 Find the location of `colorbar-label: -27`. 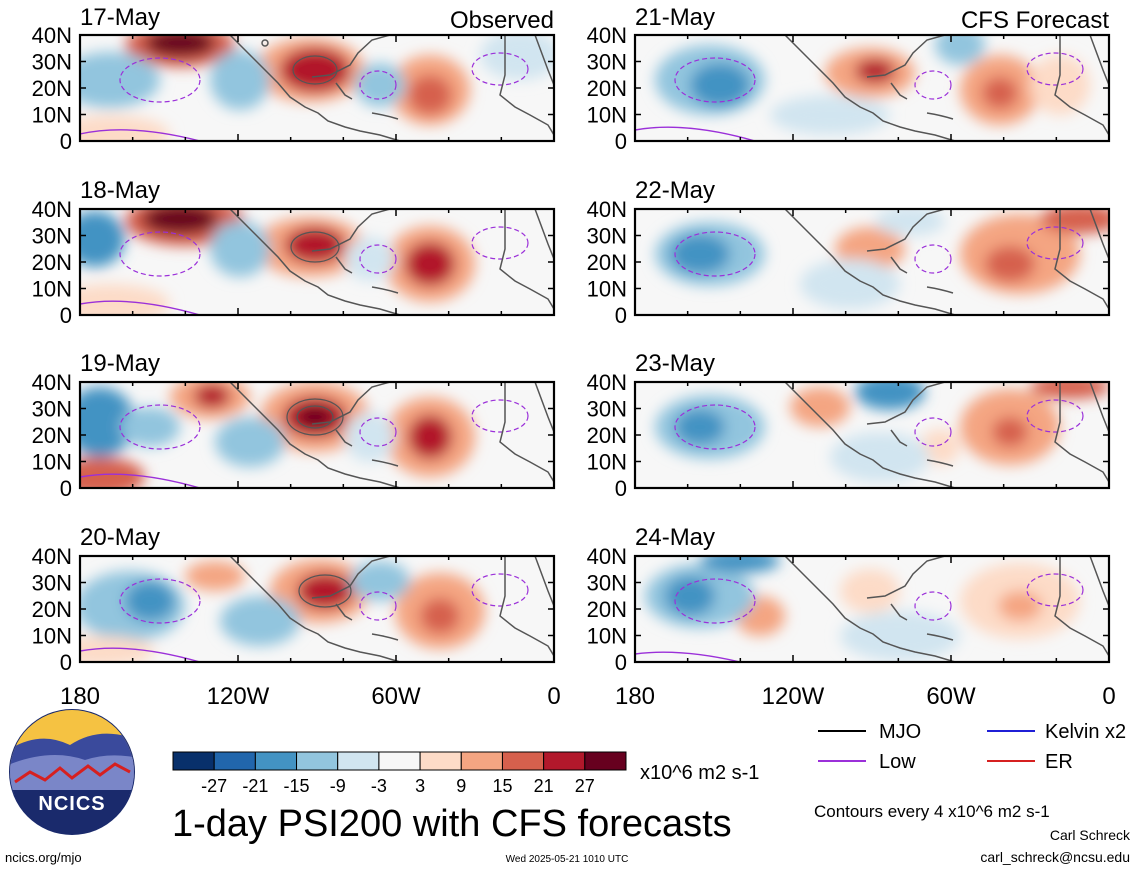

colorbar-label: -27 is located at coordinates (214, 786).